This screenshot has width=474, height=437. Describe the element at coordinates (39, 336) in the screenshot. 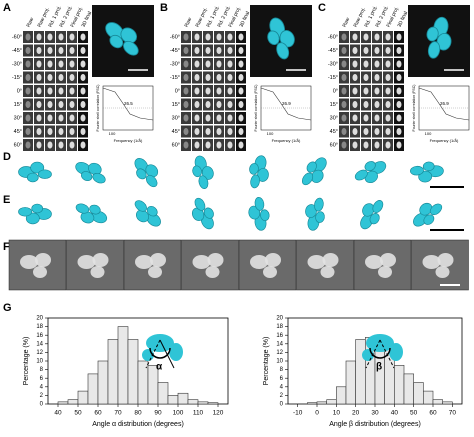

I see `y-tick-label: 16` at that location.